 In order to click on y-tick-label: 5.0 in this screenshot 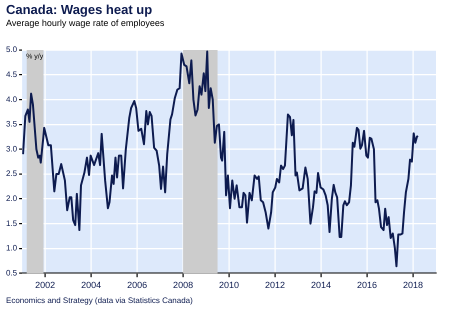, I will do `click(12, 49)`.